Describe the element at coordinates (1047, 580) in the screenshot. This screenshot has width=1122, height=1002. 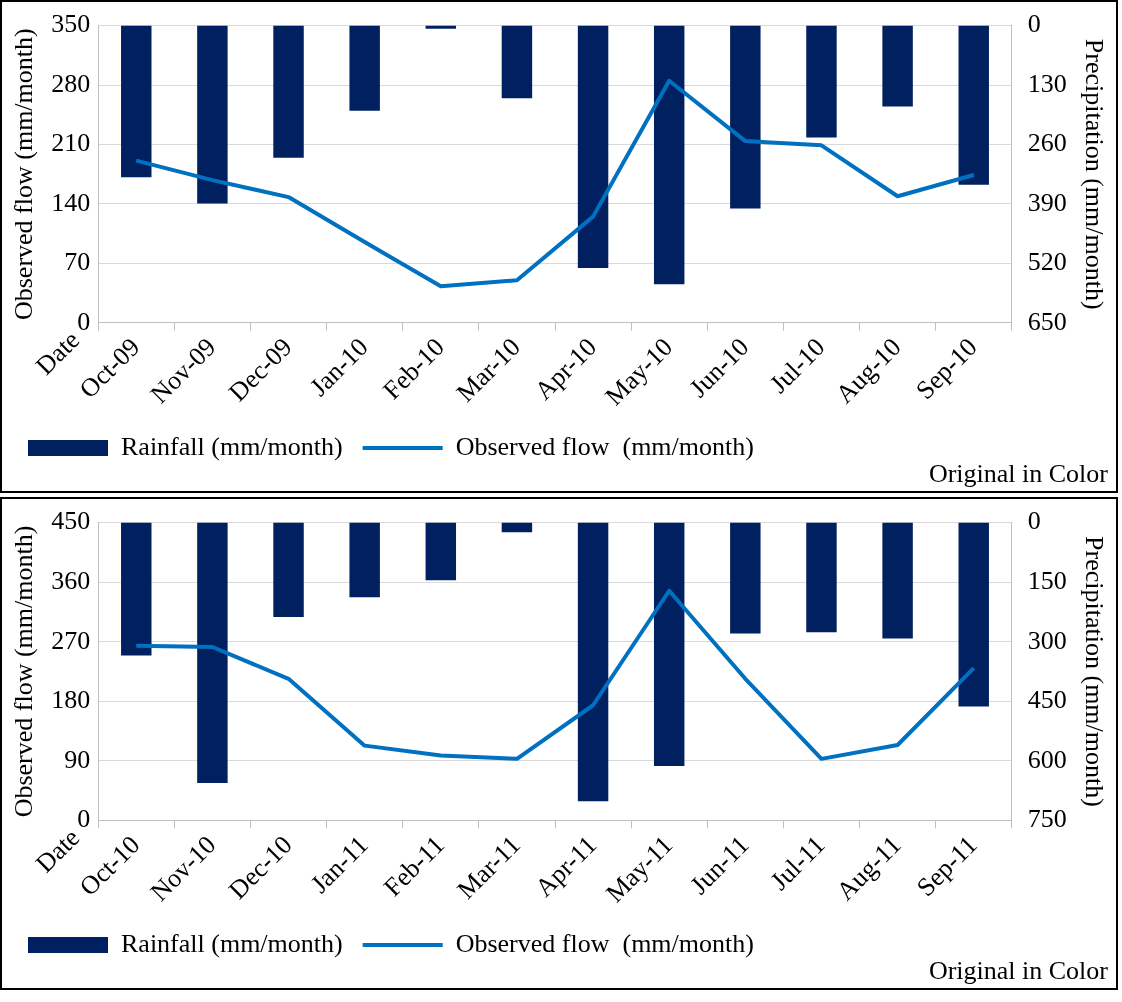
I see `y2-tick-label: 150` at that location.